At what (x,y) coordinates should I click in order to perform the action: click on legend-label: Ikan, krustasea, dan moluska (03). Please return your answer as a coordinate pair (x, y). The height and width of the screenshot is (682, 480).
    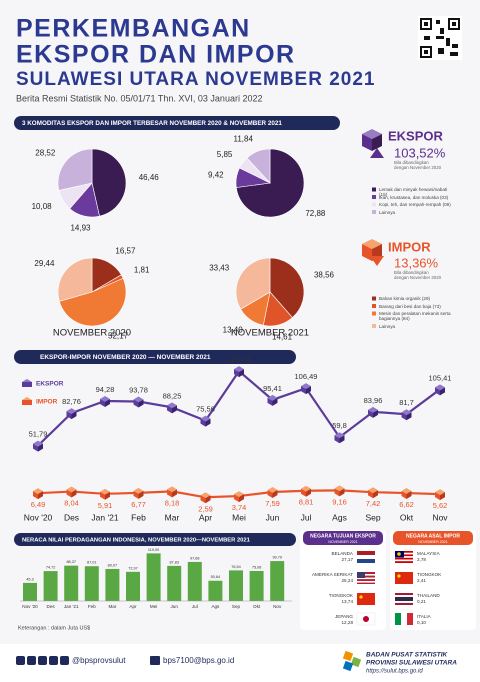
    Looking at the image, I should click on (414, 197).